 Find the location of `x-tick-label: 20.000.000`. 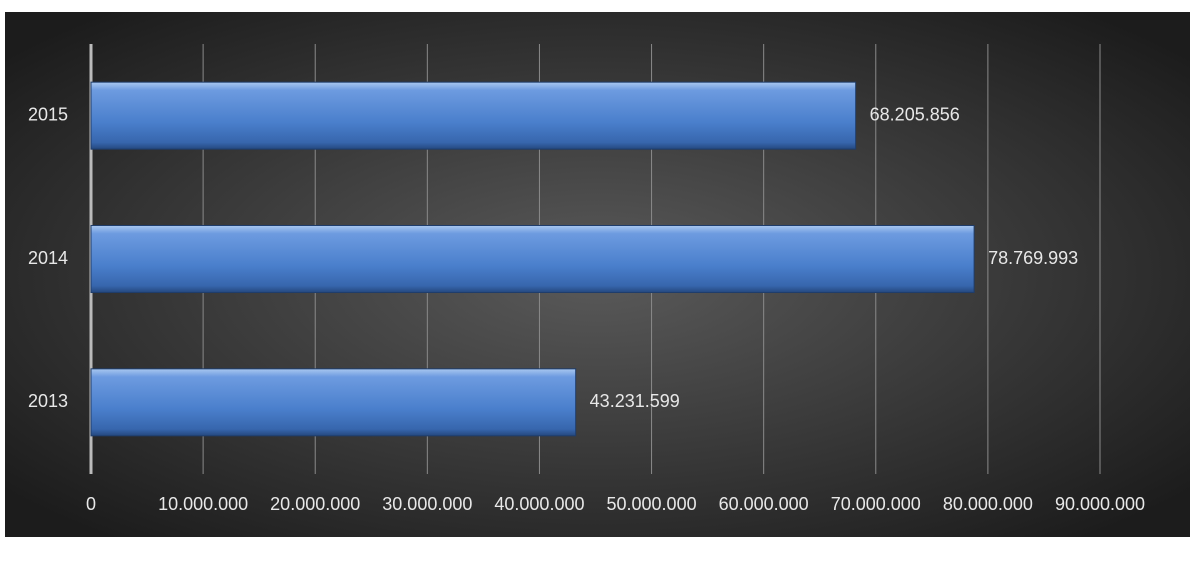

x-tick-label: 20.000.000 is located at coordinates (315, 504).